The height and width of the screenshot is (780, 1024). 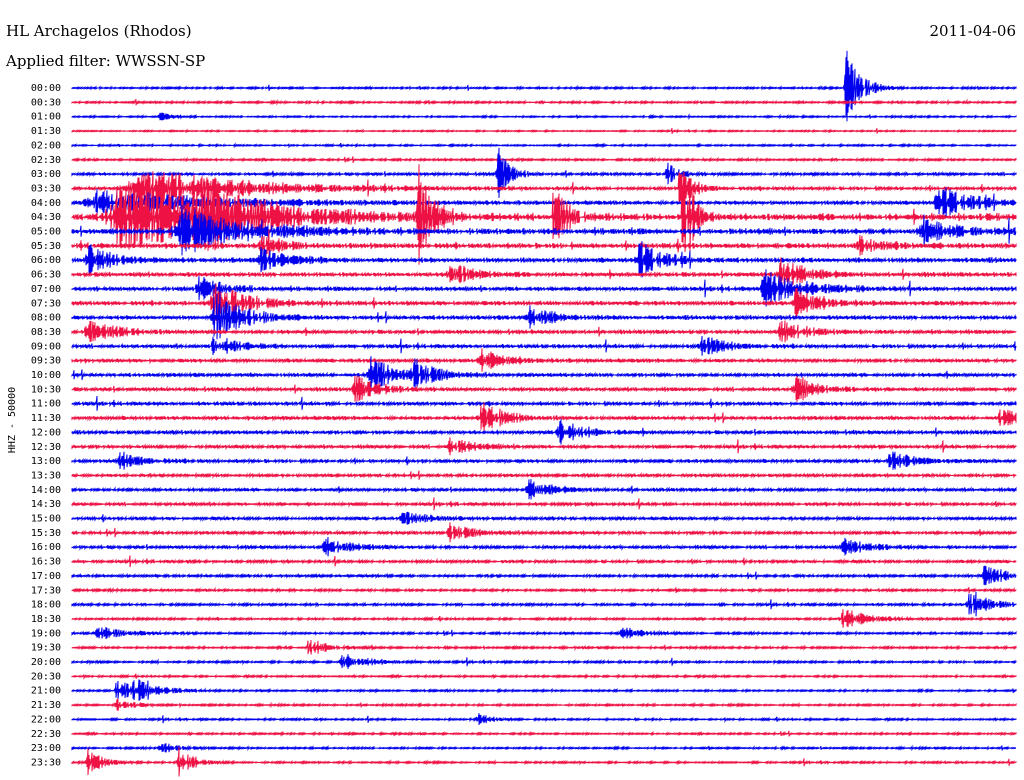 What do you see at coordinates (46, 475) in the screenshot?
I see `time-tick-label: 13:30` at bounding box center [46, 475].